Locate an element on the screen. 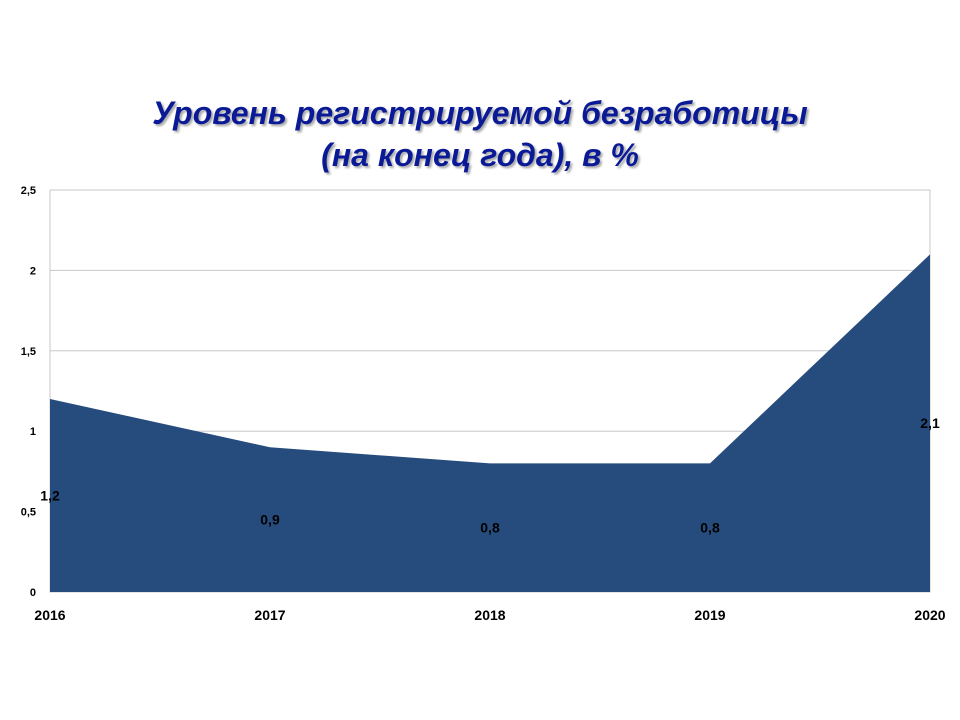  y-tick-label: 1 is located at coordinates (33, 432).